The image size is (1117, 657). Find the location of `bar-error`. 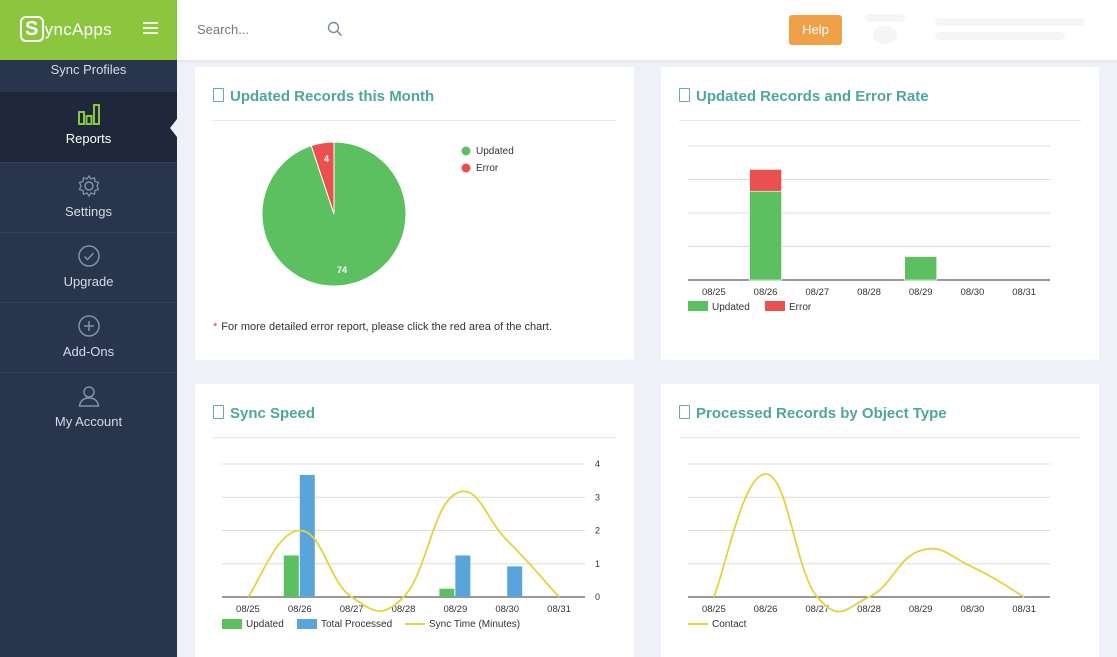

bar-error is located at coordinates (765, 180).